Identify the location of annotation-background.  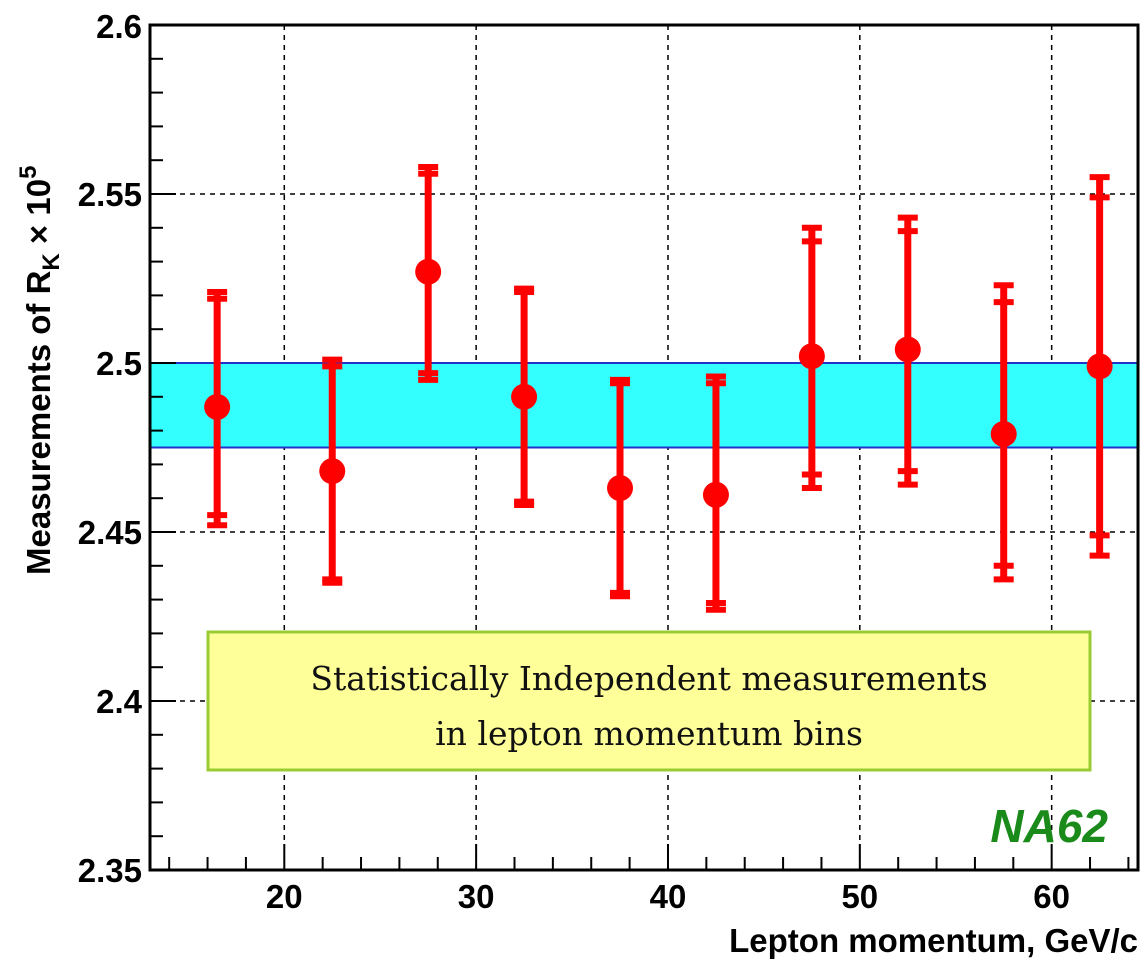
(649, 701).